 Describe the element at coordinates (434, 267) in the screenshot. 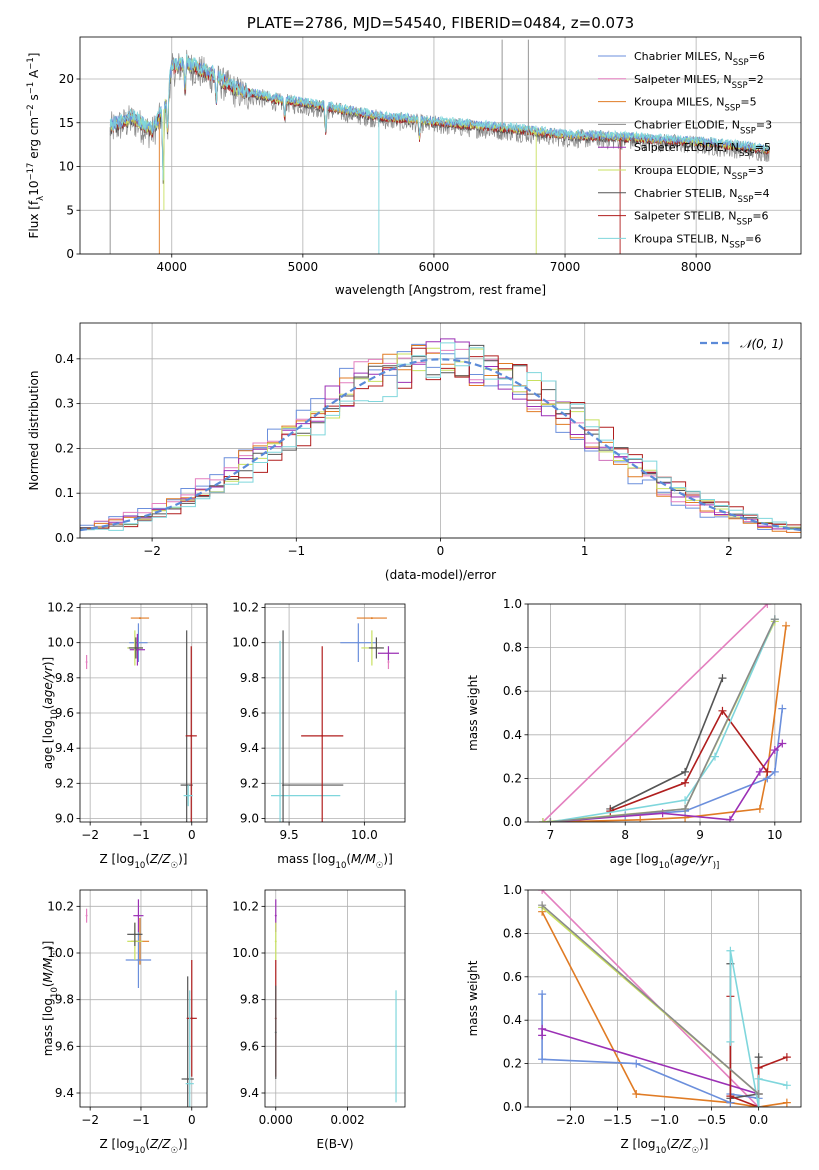

I see `x-tick-label: 6000` at that location.